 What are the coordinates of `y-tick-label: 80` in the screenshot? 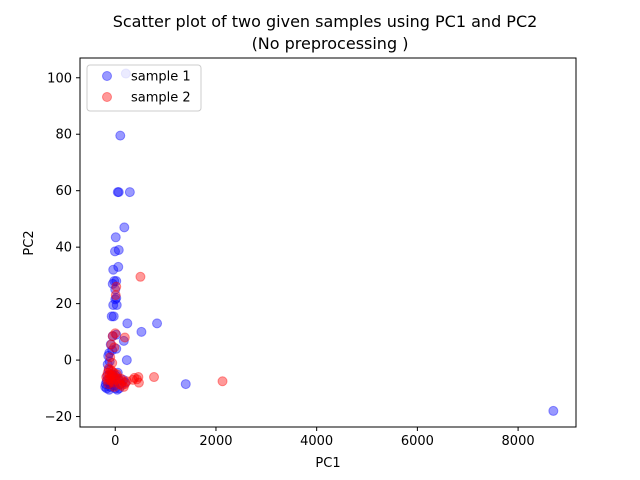 It's located at (63, 135).